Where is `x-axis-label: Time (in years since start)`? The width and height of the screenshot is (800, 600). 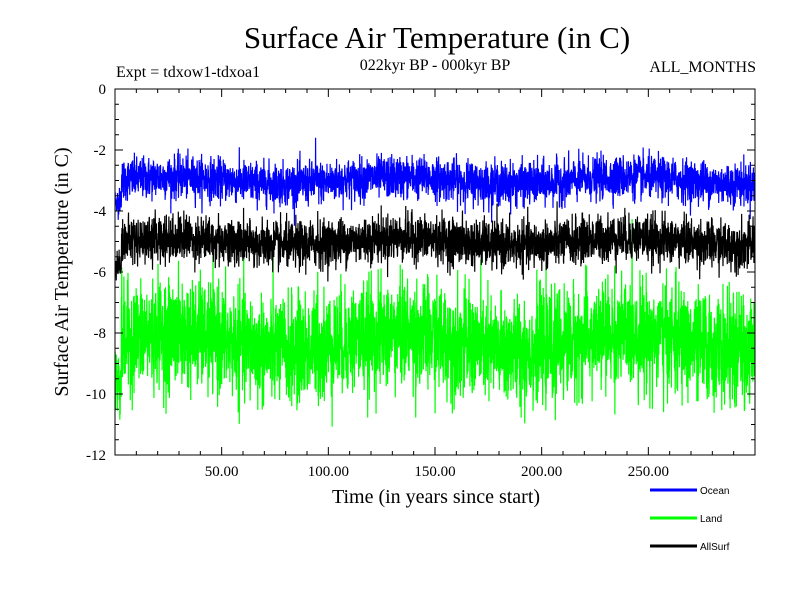 x-axis-label: Time (in years since start) is located at coordinates (436, 497).